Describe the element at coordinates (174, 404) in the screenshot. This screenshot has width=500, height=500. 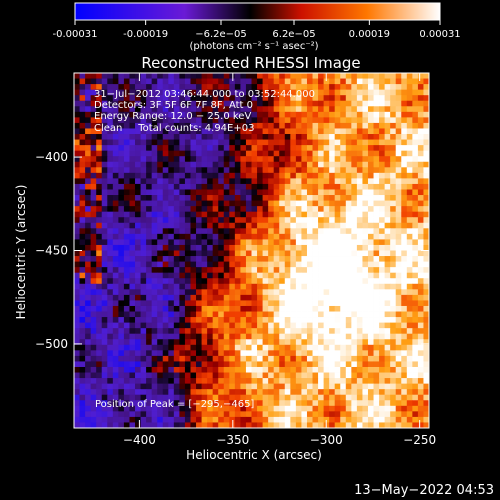
I see `peak-position-label: Position of Peak = [−295,−465]` at that location.